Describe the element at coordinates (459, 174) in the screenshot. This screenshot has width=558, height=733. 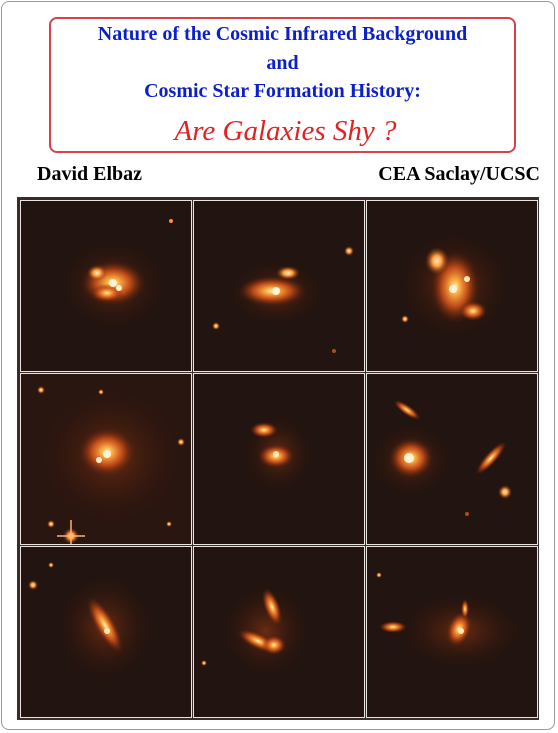
I see `author-affiliation: CEA Saclay/UCSC` at that location.